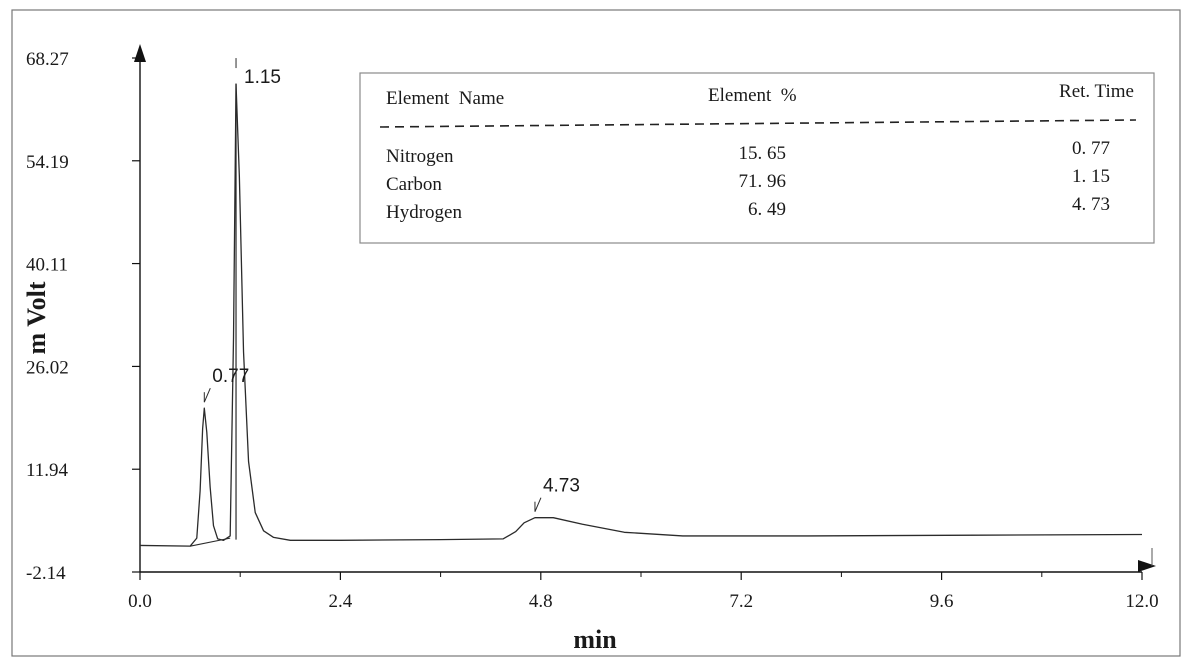 The height and width of the screenshot is (665, 1189). I want to click on table-row-hydrogen-rettime: 4. 73, so click(1091, 204).